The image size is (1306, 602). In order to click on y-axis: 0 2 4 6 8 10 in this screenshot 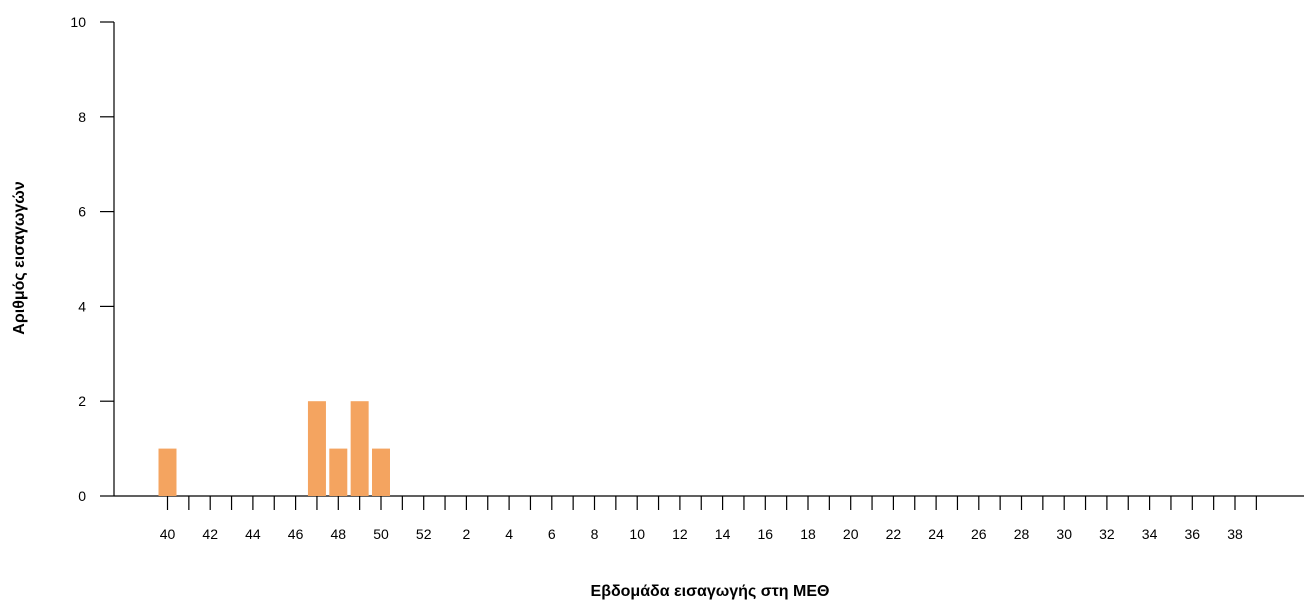, I will do `click(92, 259)`.